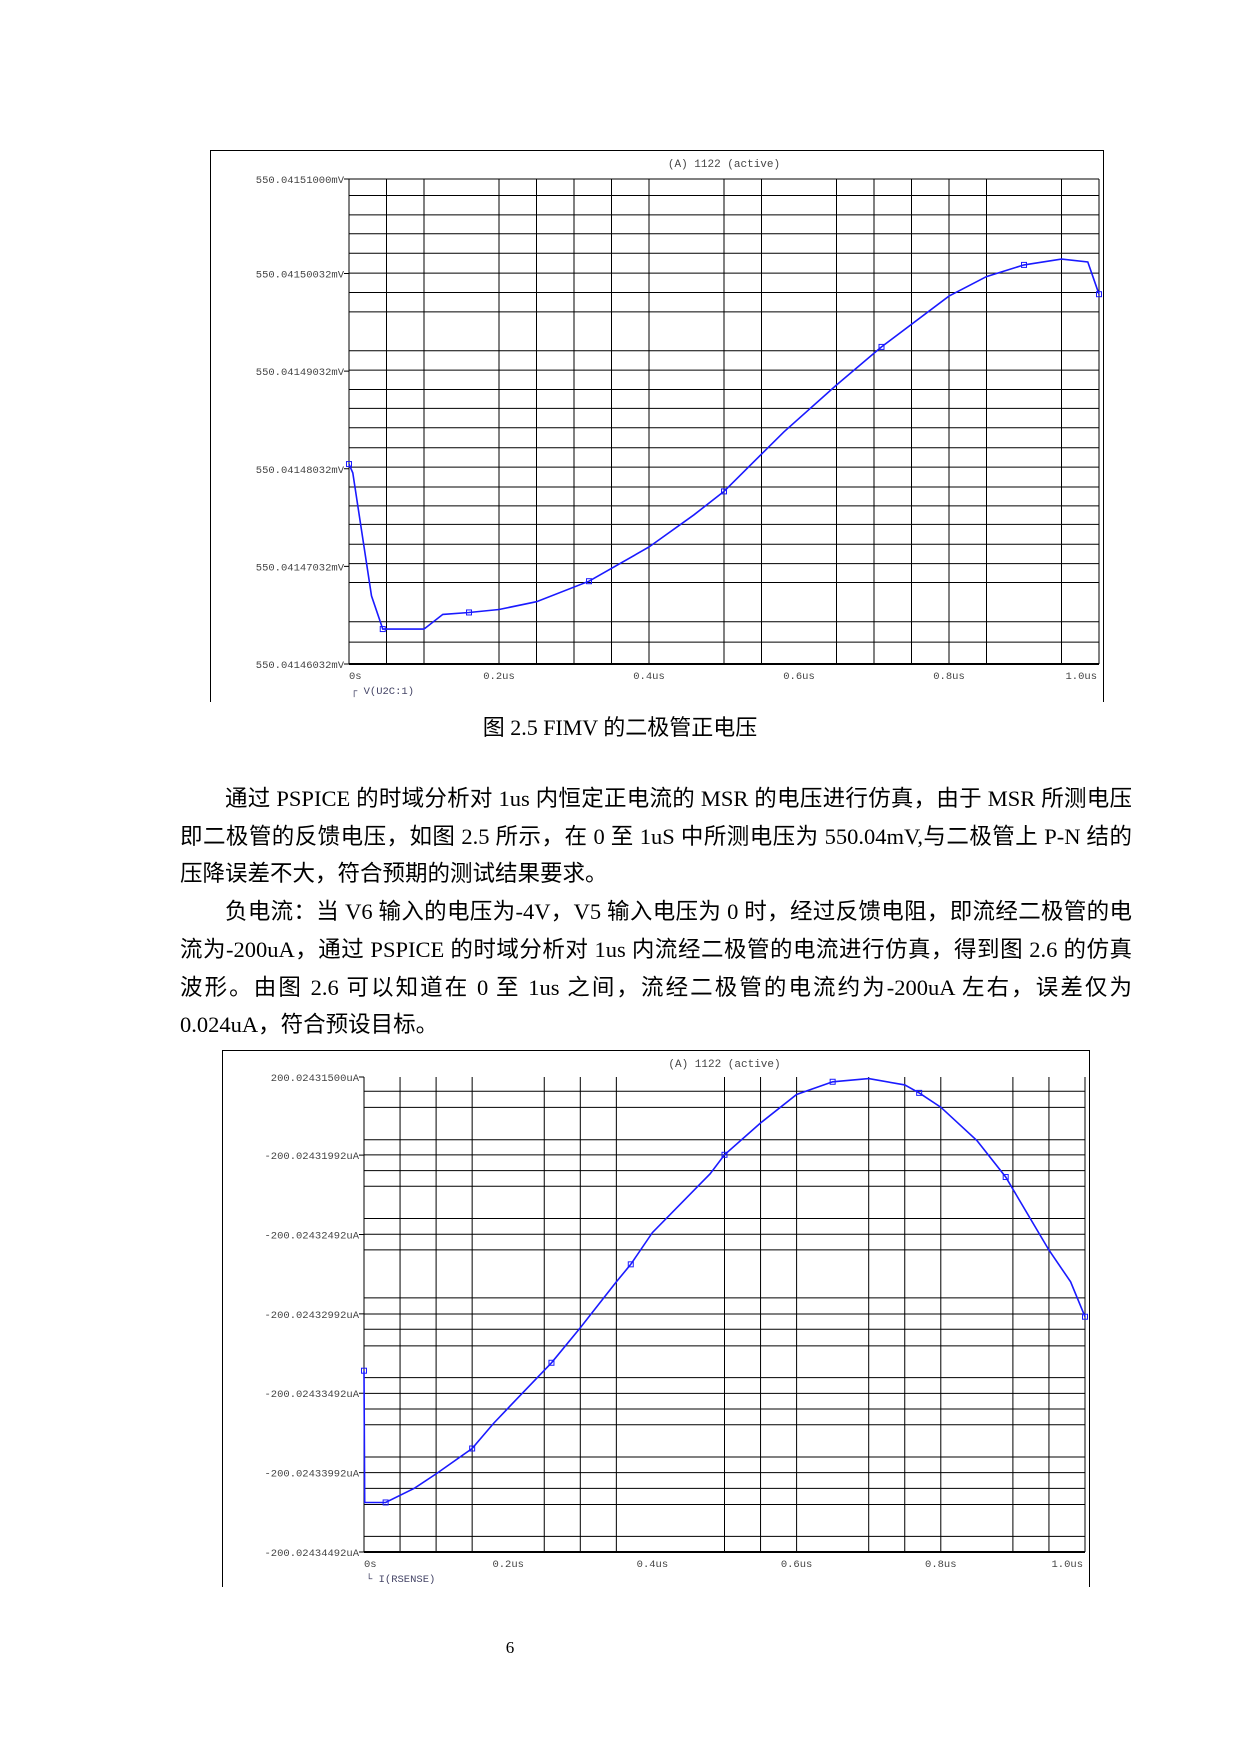 This screenshot has width=1240, height=1754. Describe the element at coordinates (382, 692) in the screenshot. I see `legend-entry: ┌ V(U2C:1)` at that location.